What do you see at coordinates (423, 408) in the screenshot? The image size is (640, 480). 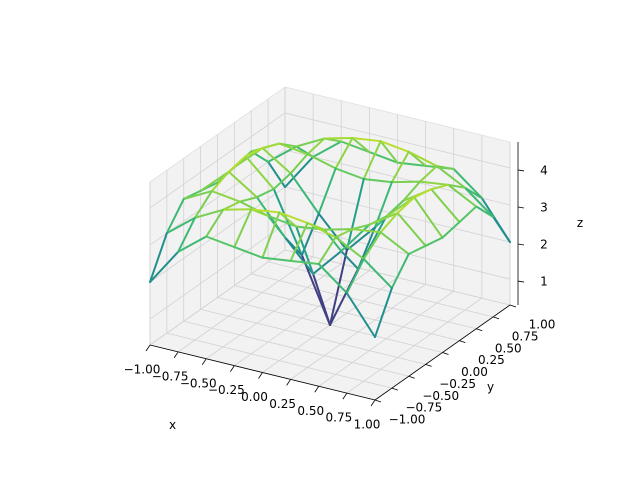 I see `y-tick-label: −0.75` at bounding box center [423, 408].